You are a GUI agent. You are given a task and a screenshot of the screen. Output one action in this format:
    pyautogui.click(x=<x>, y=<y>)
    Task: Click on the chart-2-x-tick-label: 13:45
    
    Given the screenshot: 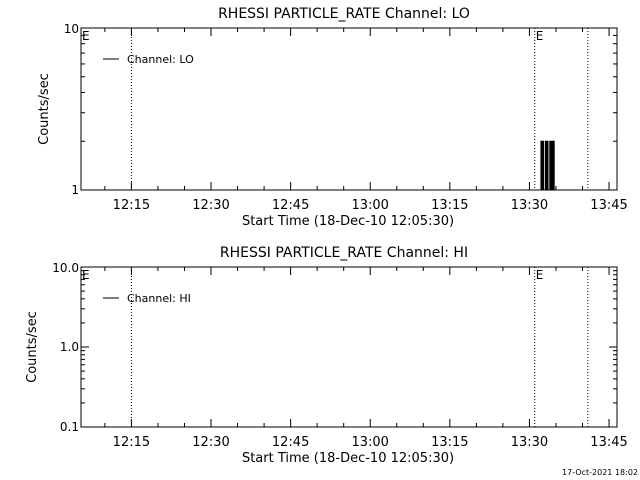 What is the action you would take?
    pyautogui.click(x=608, y=442)
    